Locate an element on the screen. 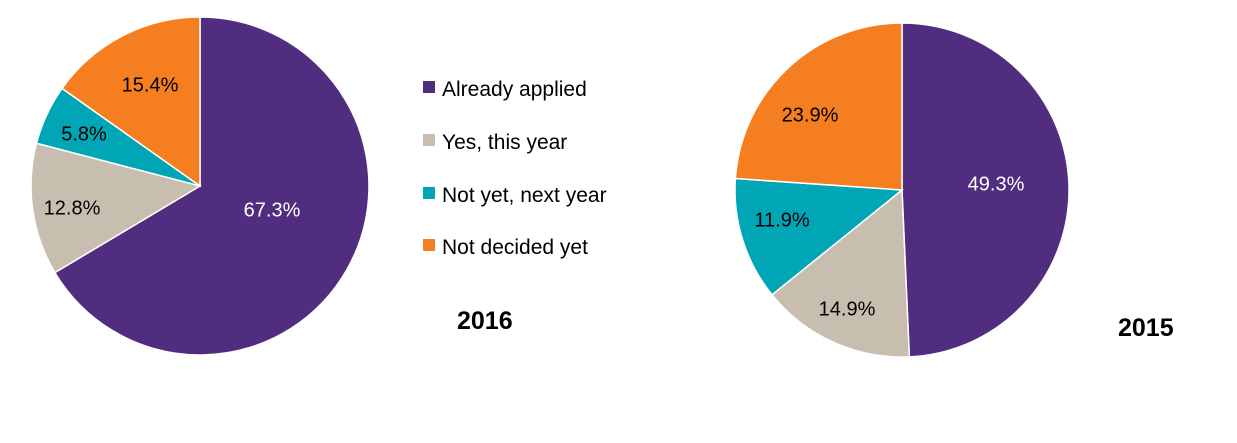  legend-label-not-decided-yet: Not decided yet is located at coordinates (515, 247).